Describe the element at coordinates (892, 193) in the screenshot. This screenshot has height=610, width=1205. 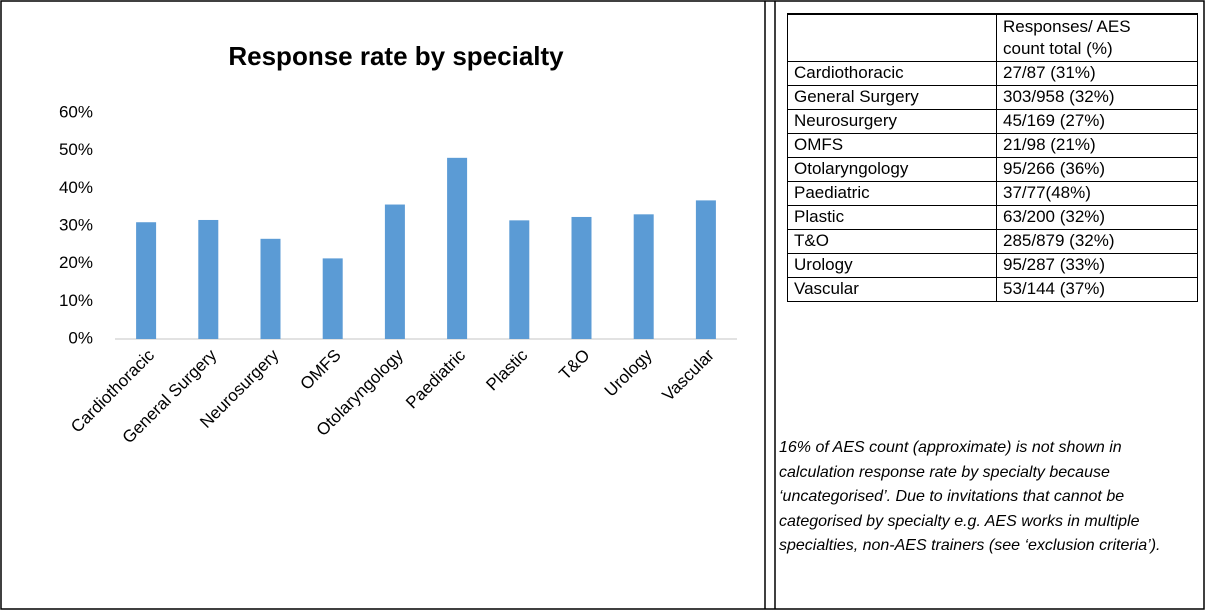
I see `table-cell: Paediatric` at that location.